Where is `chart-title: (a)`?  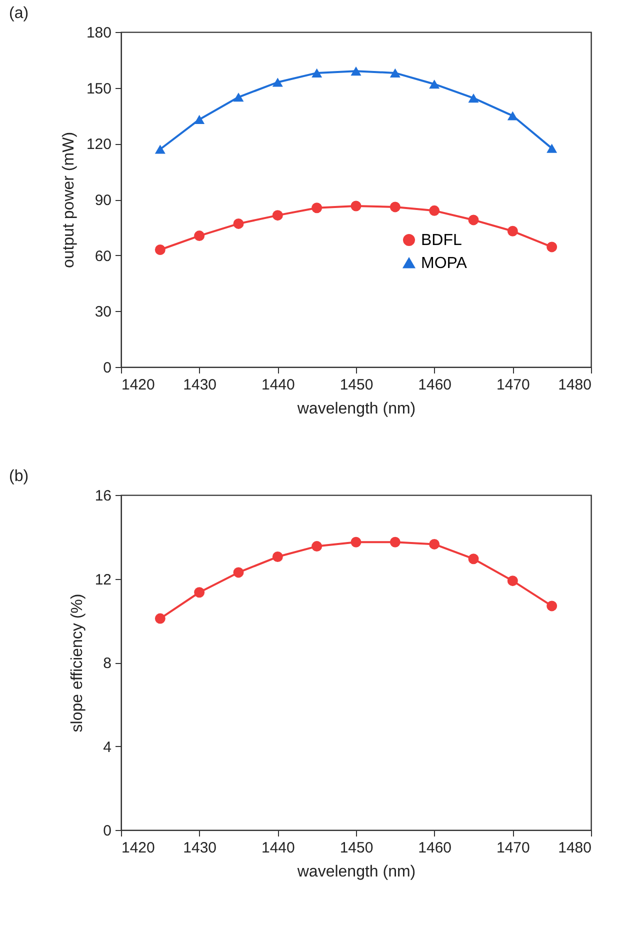
chart-title: (a) is located at coordinates (19, 13).